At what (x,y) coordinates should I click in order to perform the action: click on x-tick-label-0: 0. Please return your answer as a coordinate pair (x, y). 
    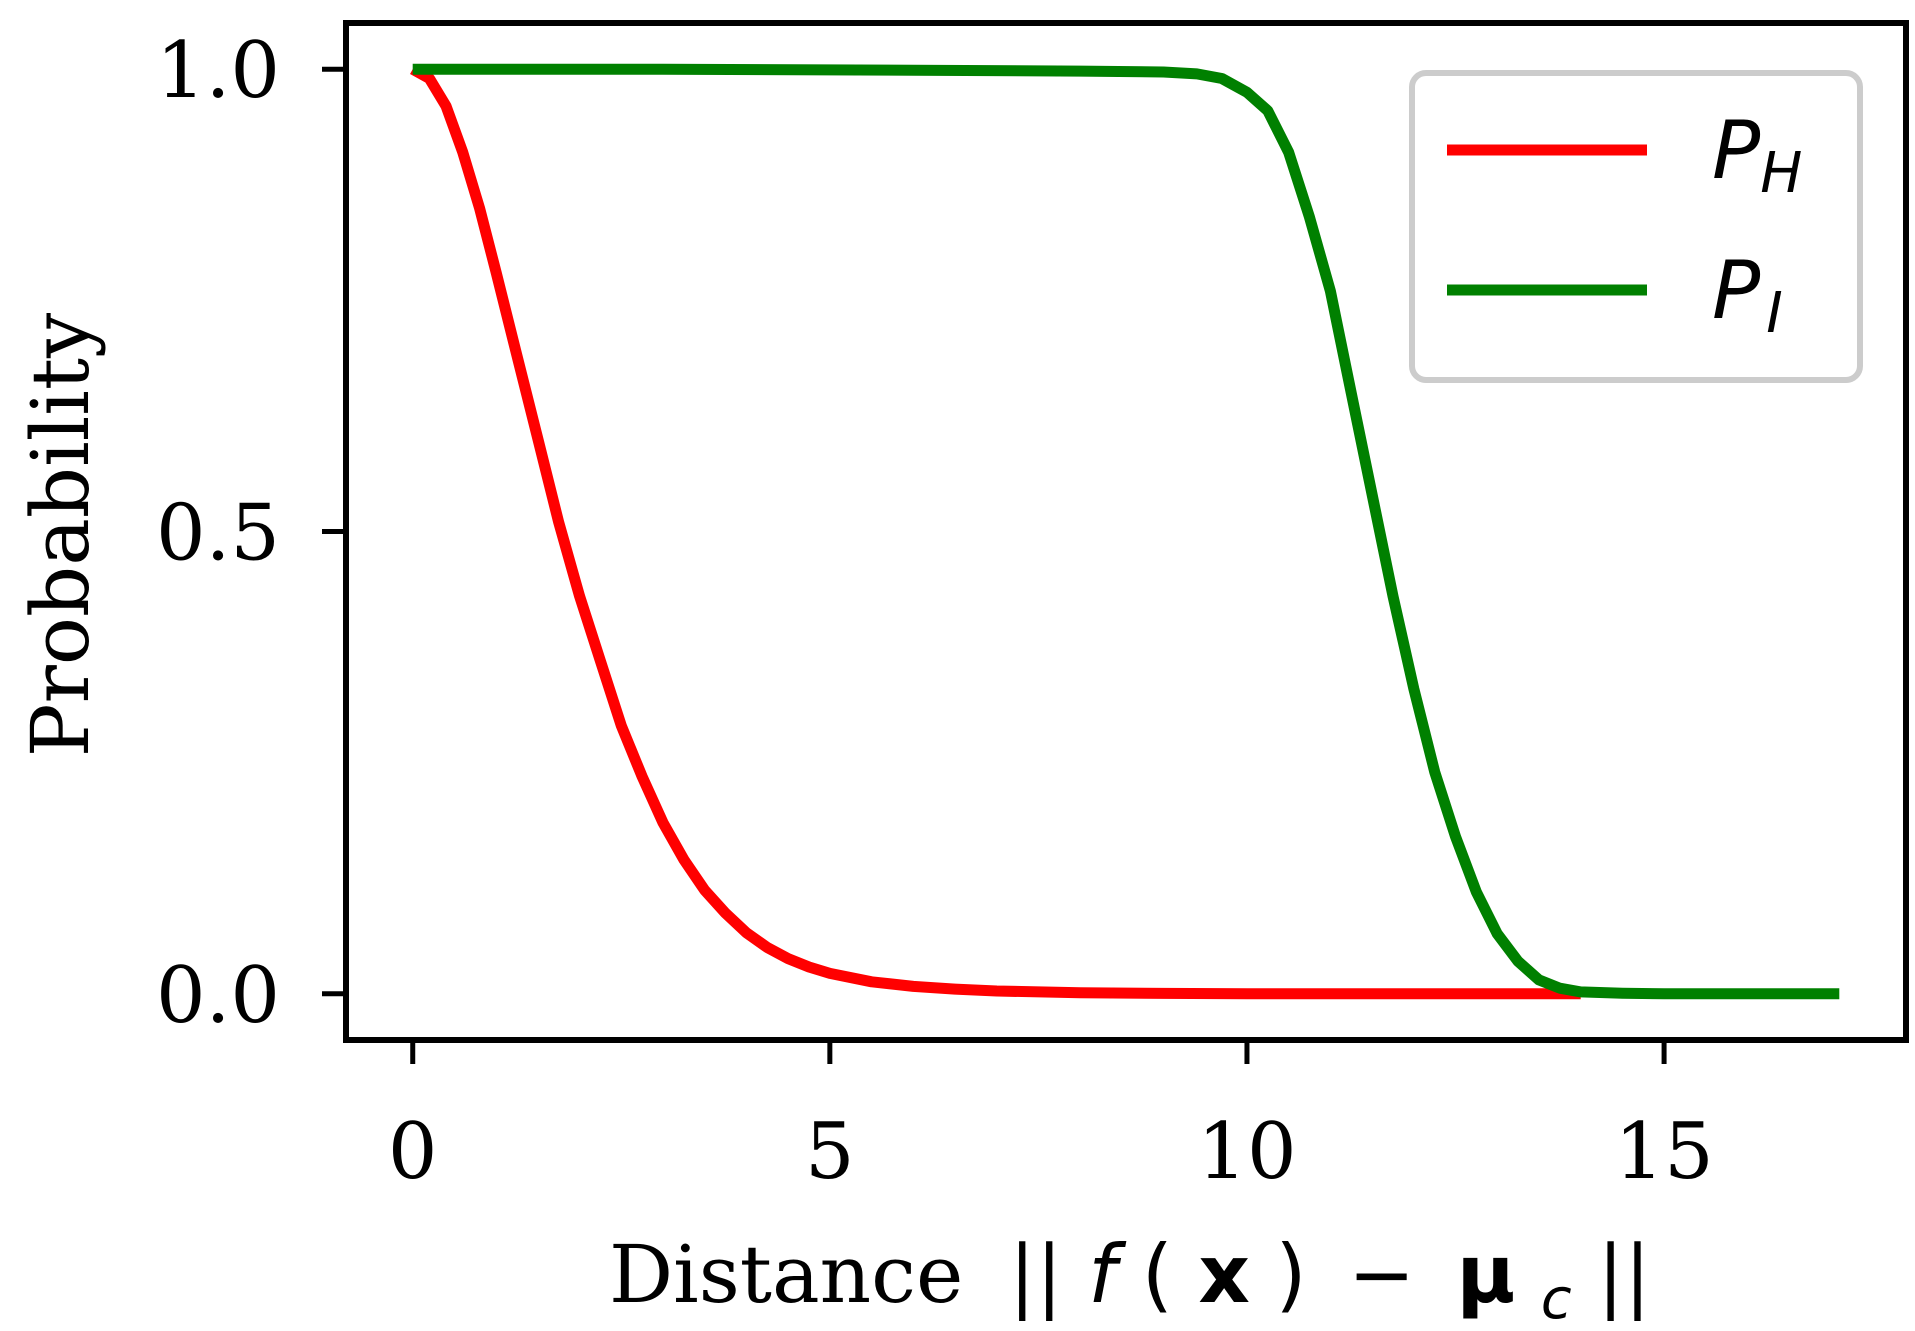
    Looking at the image, I should click on (413, 1152).